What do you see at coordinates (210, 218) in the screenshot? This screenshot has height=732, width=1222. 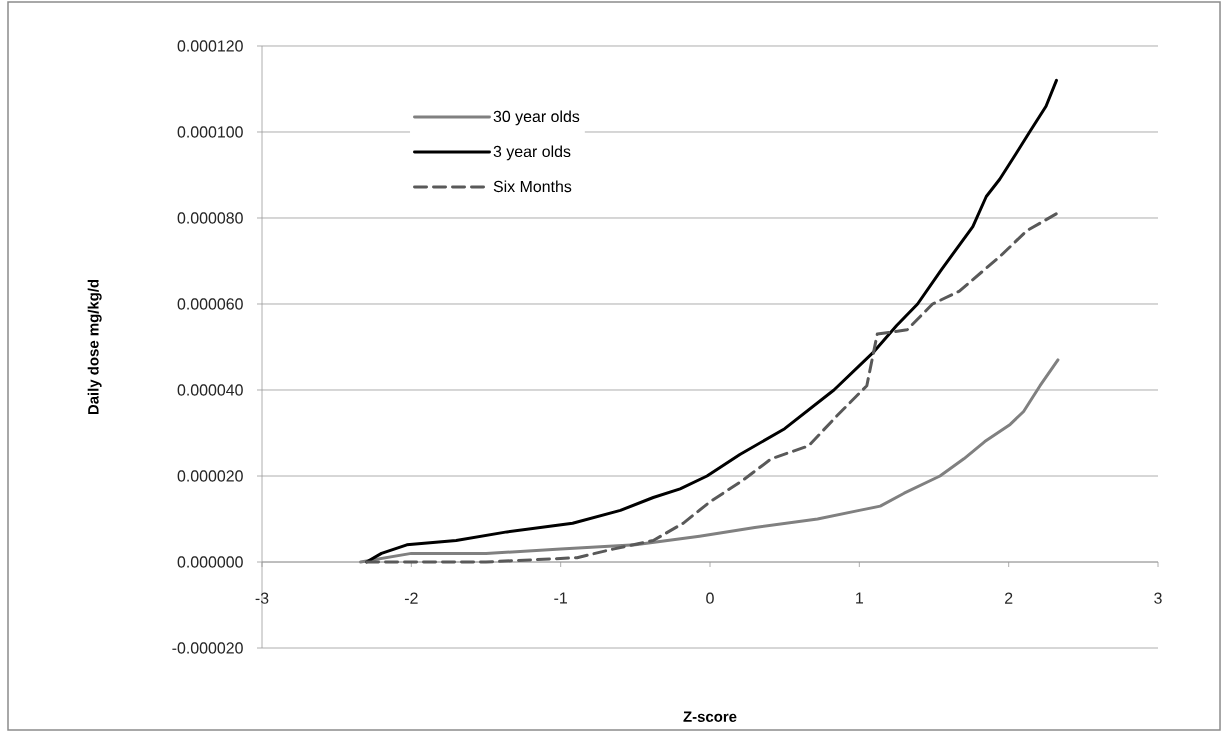 I see `y-tick-label: 0.000080` at bounding box center [210, 218].